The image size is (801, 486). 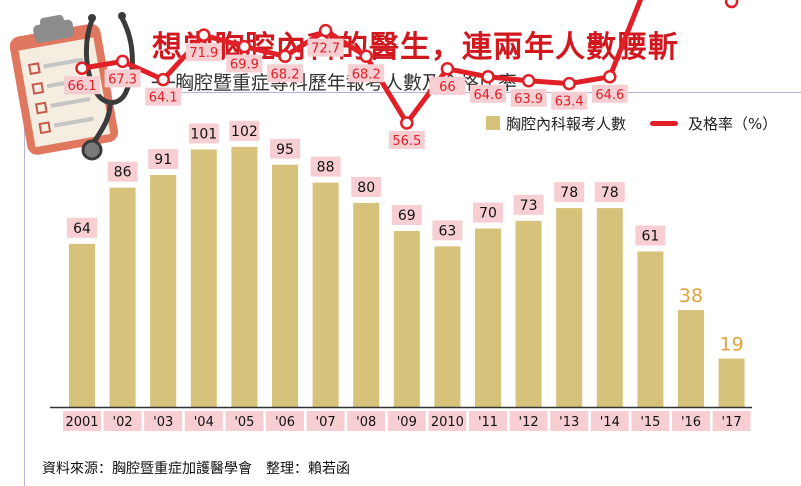 I want to click on bar-value-label: 61, so click(x=650, y=236).